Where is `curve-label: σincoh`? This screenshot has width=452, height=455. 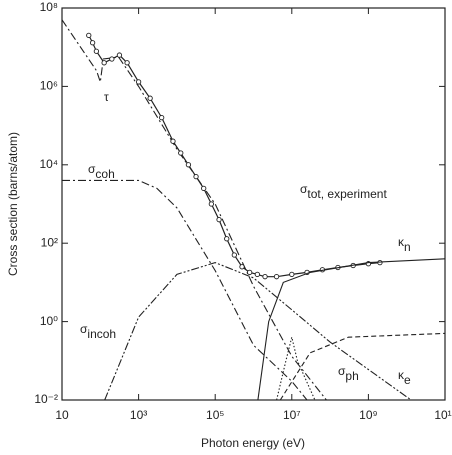 curve-label: σincoh is located at coordinates (98, 331).